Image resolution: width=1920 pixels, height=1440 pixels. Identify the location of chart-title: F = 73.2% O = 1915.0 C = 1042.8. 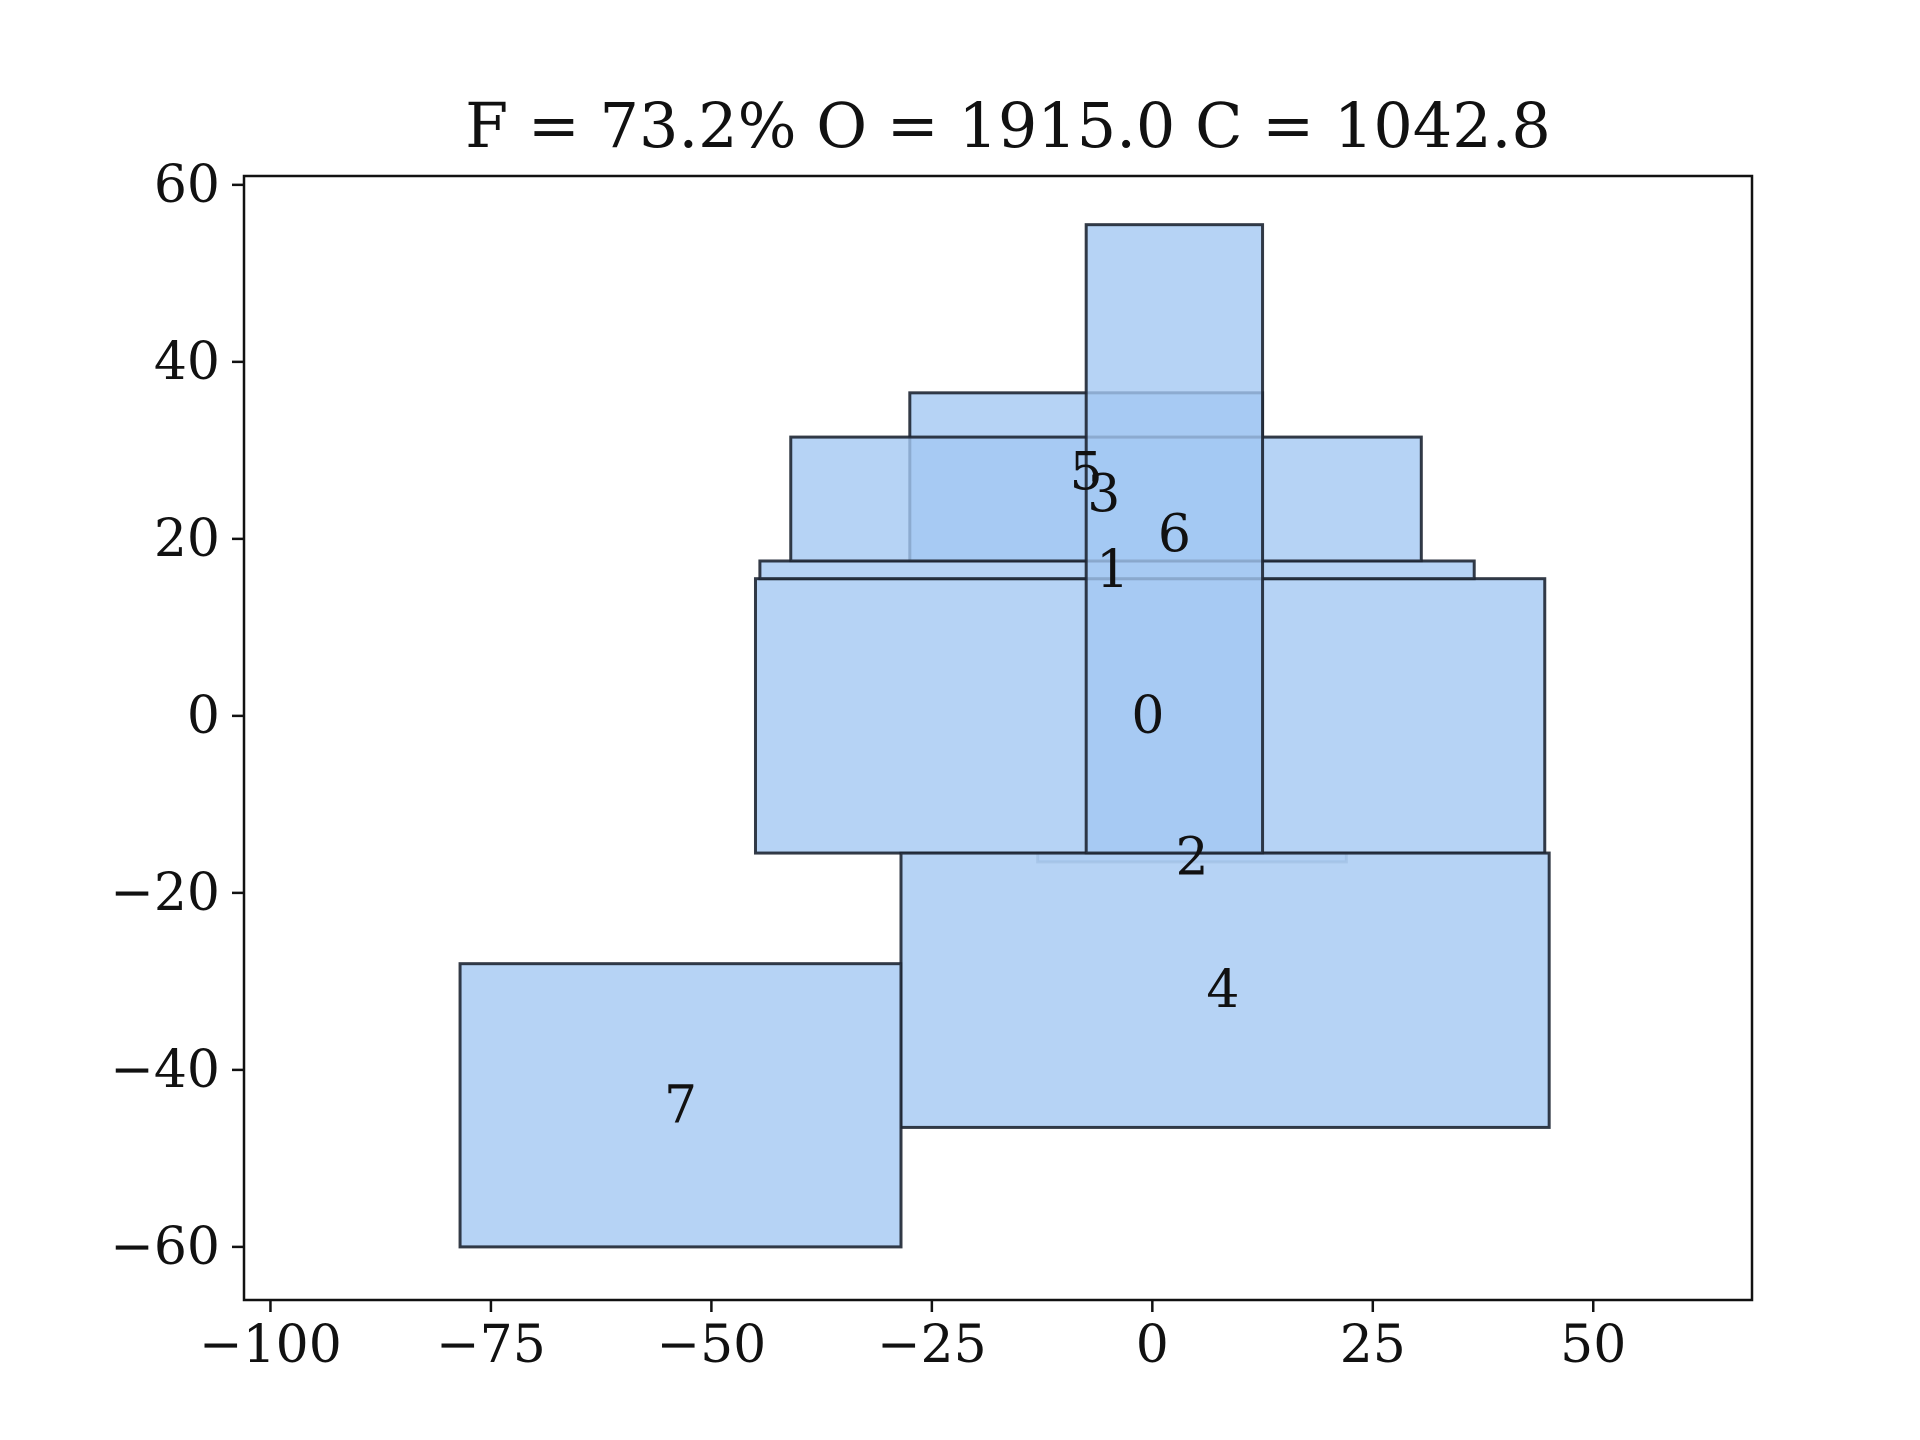
(1008, 125).